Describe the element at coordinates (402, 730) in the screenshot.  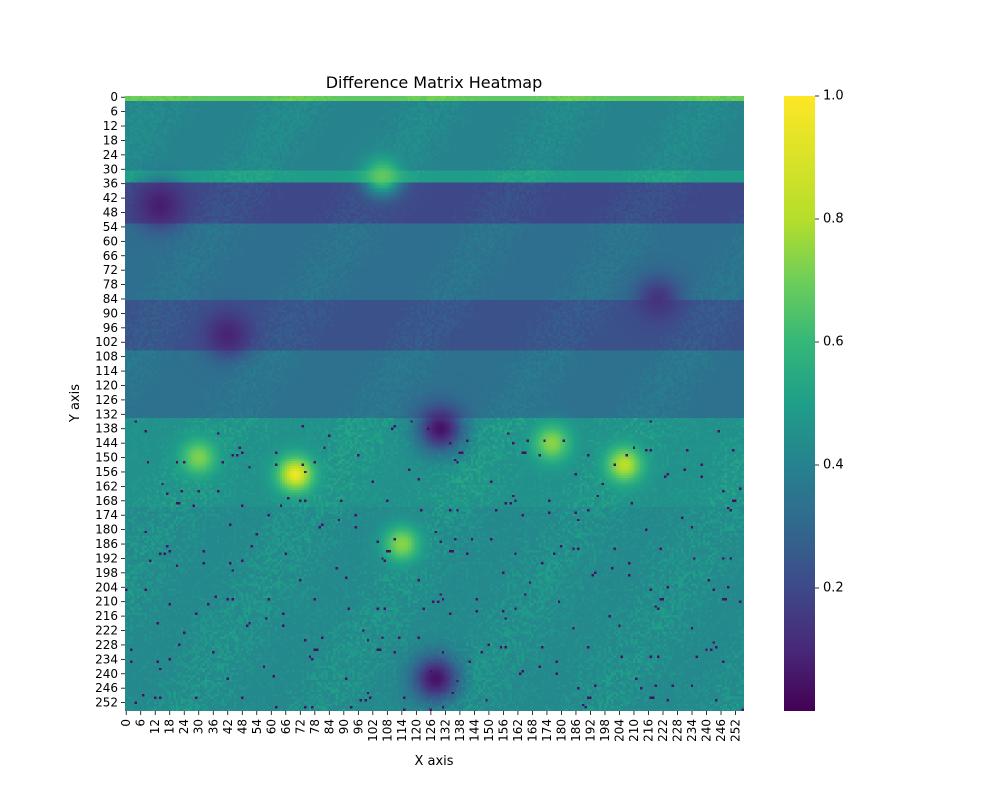
I see `x-tick-label: 114` at that location.